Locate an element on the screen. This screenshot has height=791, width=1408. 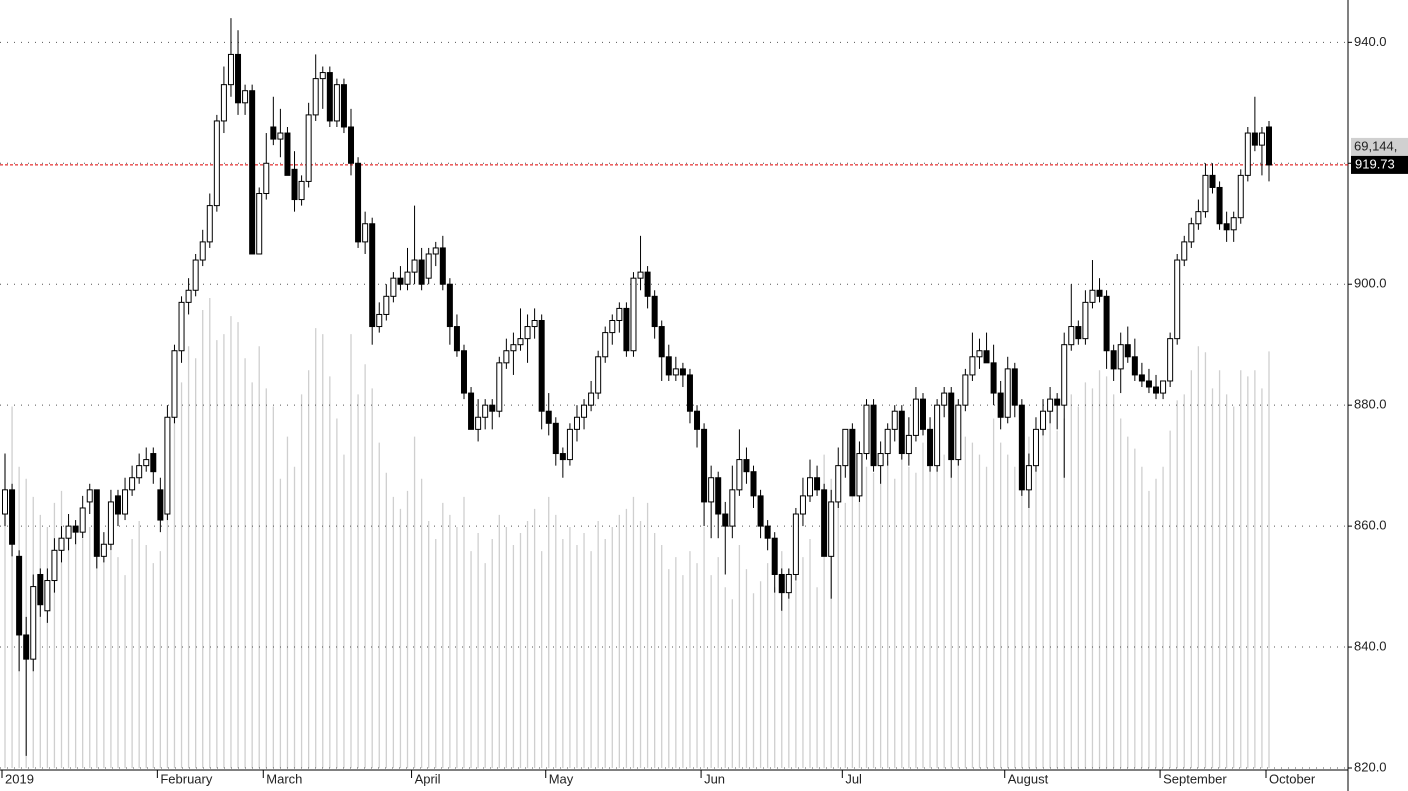
x-tick-label: March is located at coordinates (284, 778).